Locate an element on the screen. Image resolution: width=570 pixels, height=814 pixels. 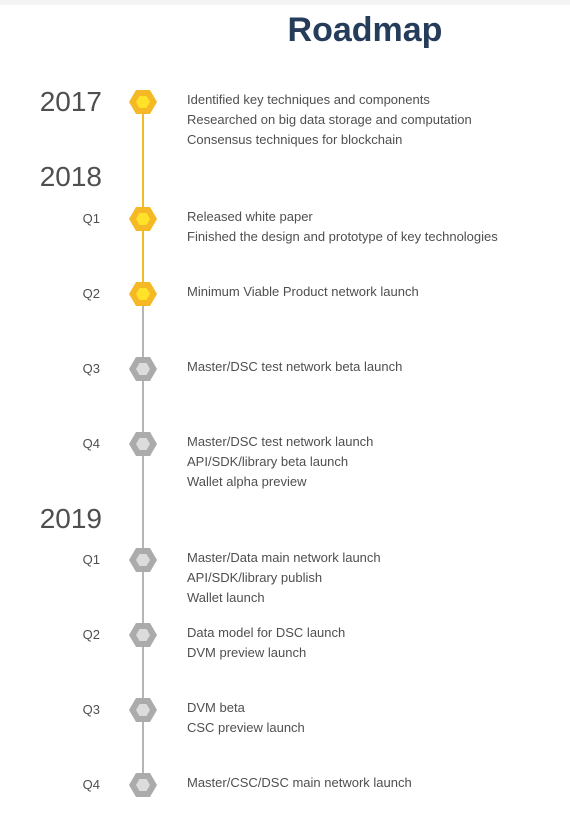
milestone-item: Minimum Viable Product network launch is located at coordinates (303, 291).